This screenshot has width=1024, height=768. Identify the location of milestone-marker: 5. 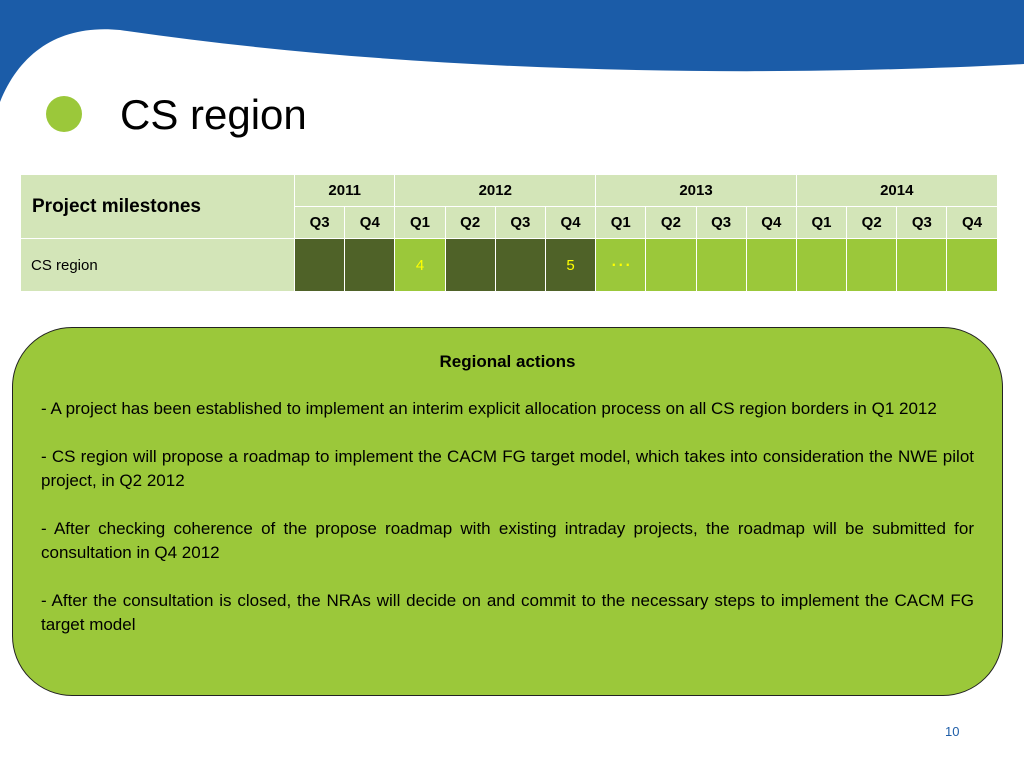
(570, 265).